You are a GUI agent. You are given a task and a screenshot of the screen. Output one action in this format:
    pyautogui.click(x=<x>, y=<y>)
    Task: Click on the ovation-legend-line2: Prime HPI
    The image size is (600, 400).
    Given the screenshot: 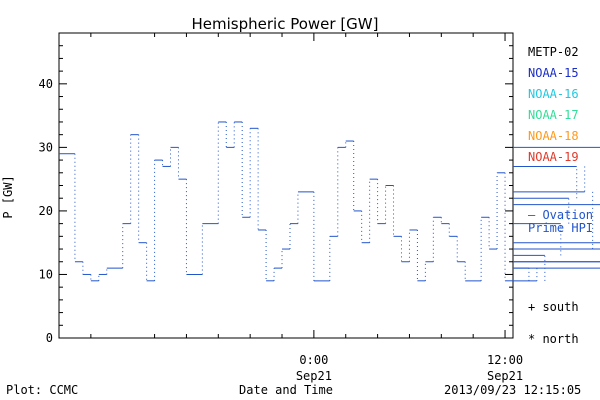 What is the action you would take?
    pyautogui.click(x=560, y=228)
    